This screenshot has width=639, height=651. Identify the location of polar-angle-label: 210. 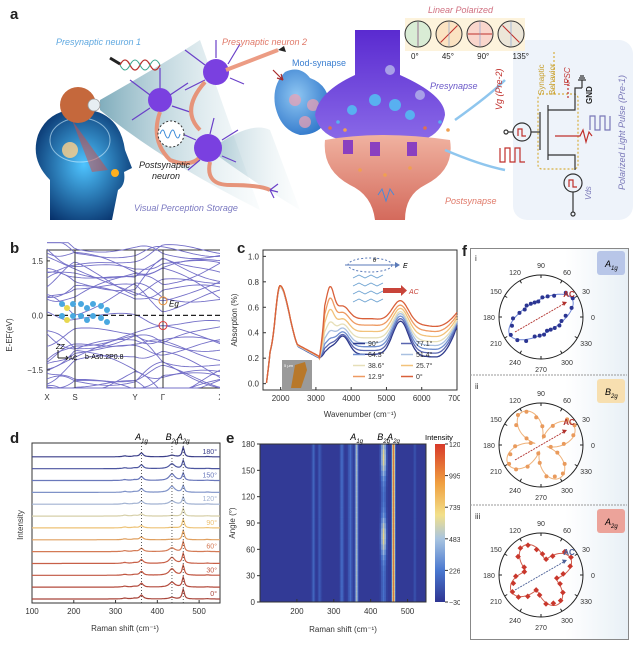
(496, 344).